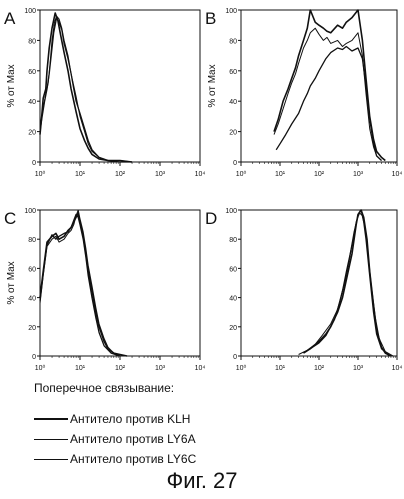 The height and width of the screenshot is (499, 404). I want to click on legend-title: Поперечное связывание:, so click(104, 388).